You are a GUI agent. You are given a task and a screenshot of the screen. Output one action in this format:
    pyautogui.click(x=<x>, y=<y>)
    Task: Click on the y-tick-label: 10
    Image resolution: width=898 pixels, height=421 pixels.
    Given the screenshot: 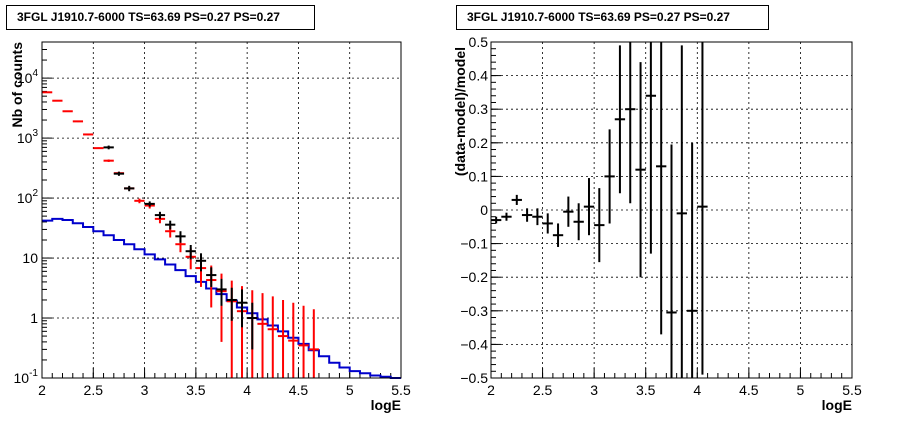 What is the action you would take?
    pyautogui.click(x=30, y=258)
    